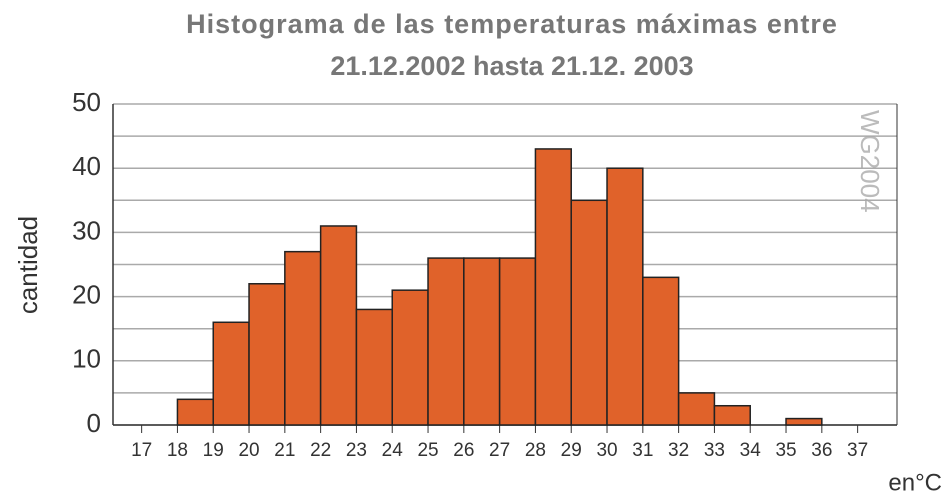 Image resolution: width=945 pixels, height=497 pixels. What do you see at coordinates (94, 423) in the screenshot?
I see `y-tick-label: 0` at bounding box center [94, 423].